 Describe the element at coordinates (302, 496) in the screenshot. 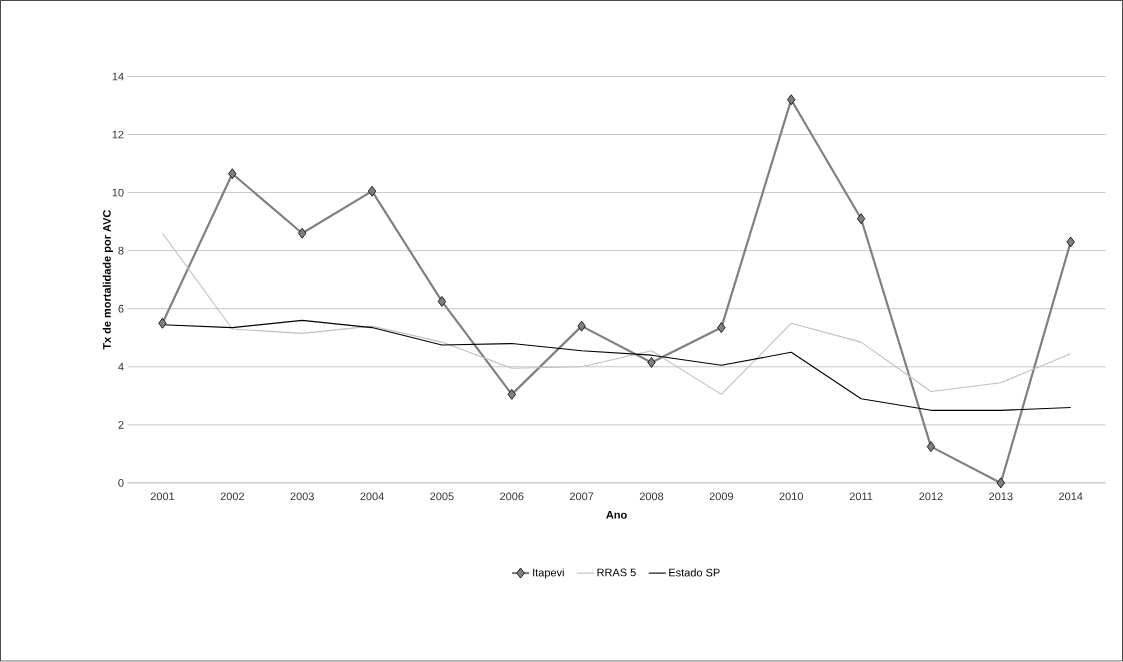

I see `x-tick-label: 2003` at that location.